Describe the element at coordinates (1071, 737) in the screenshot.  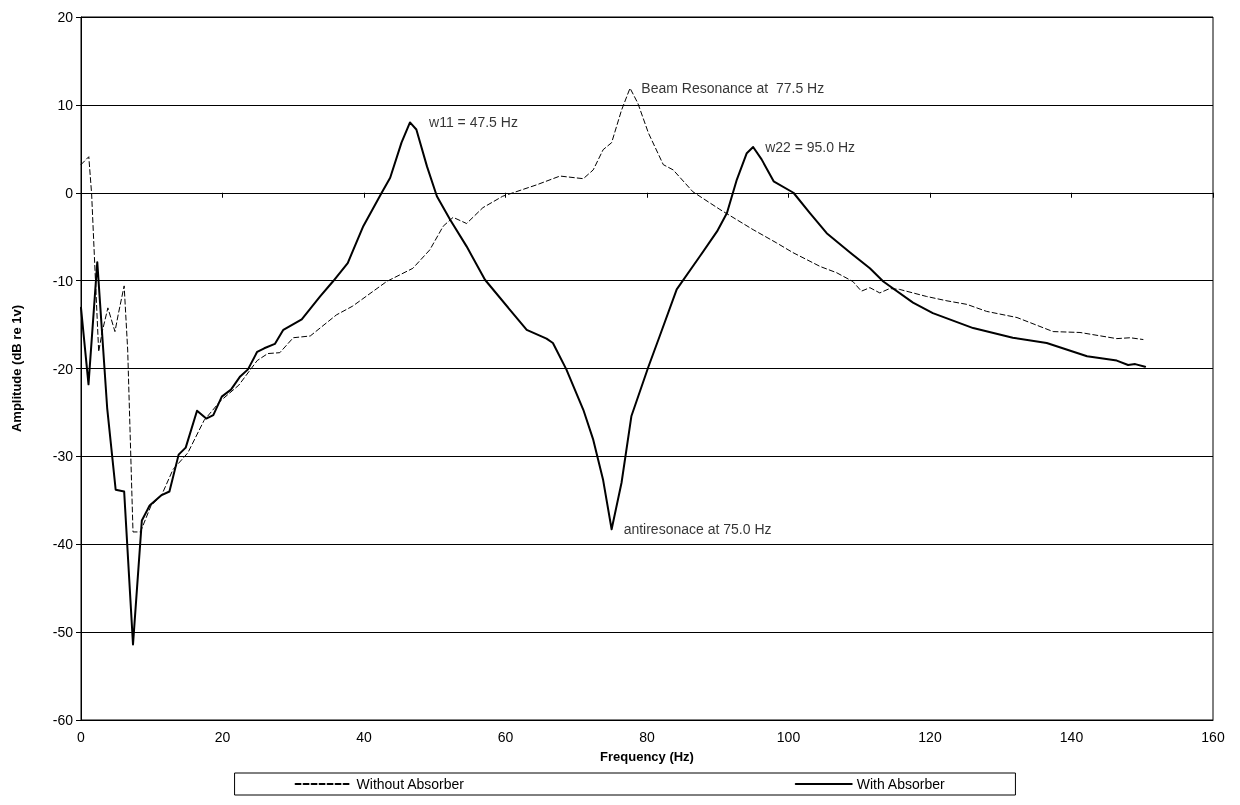
I see `x-tick-label: 140` at that location.